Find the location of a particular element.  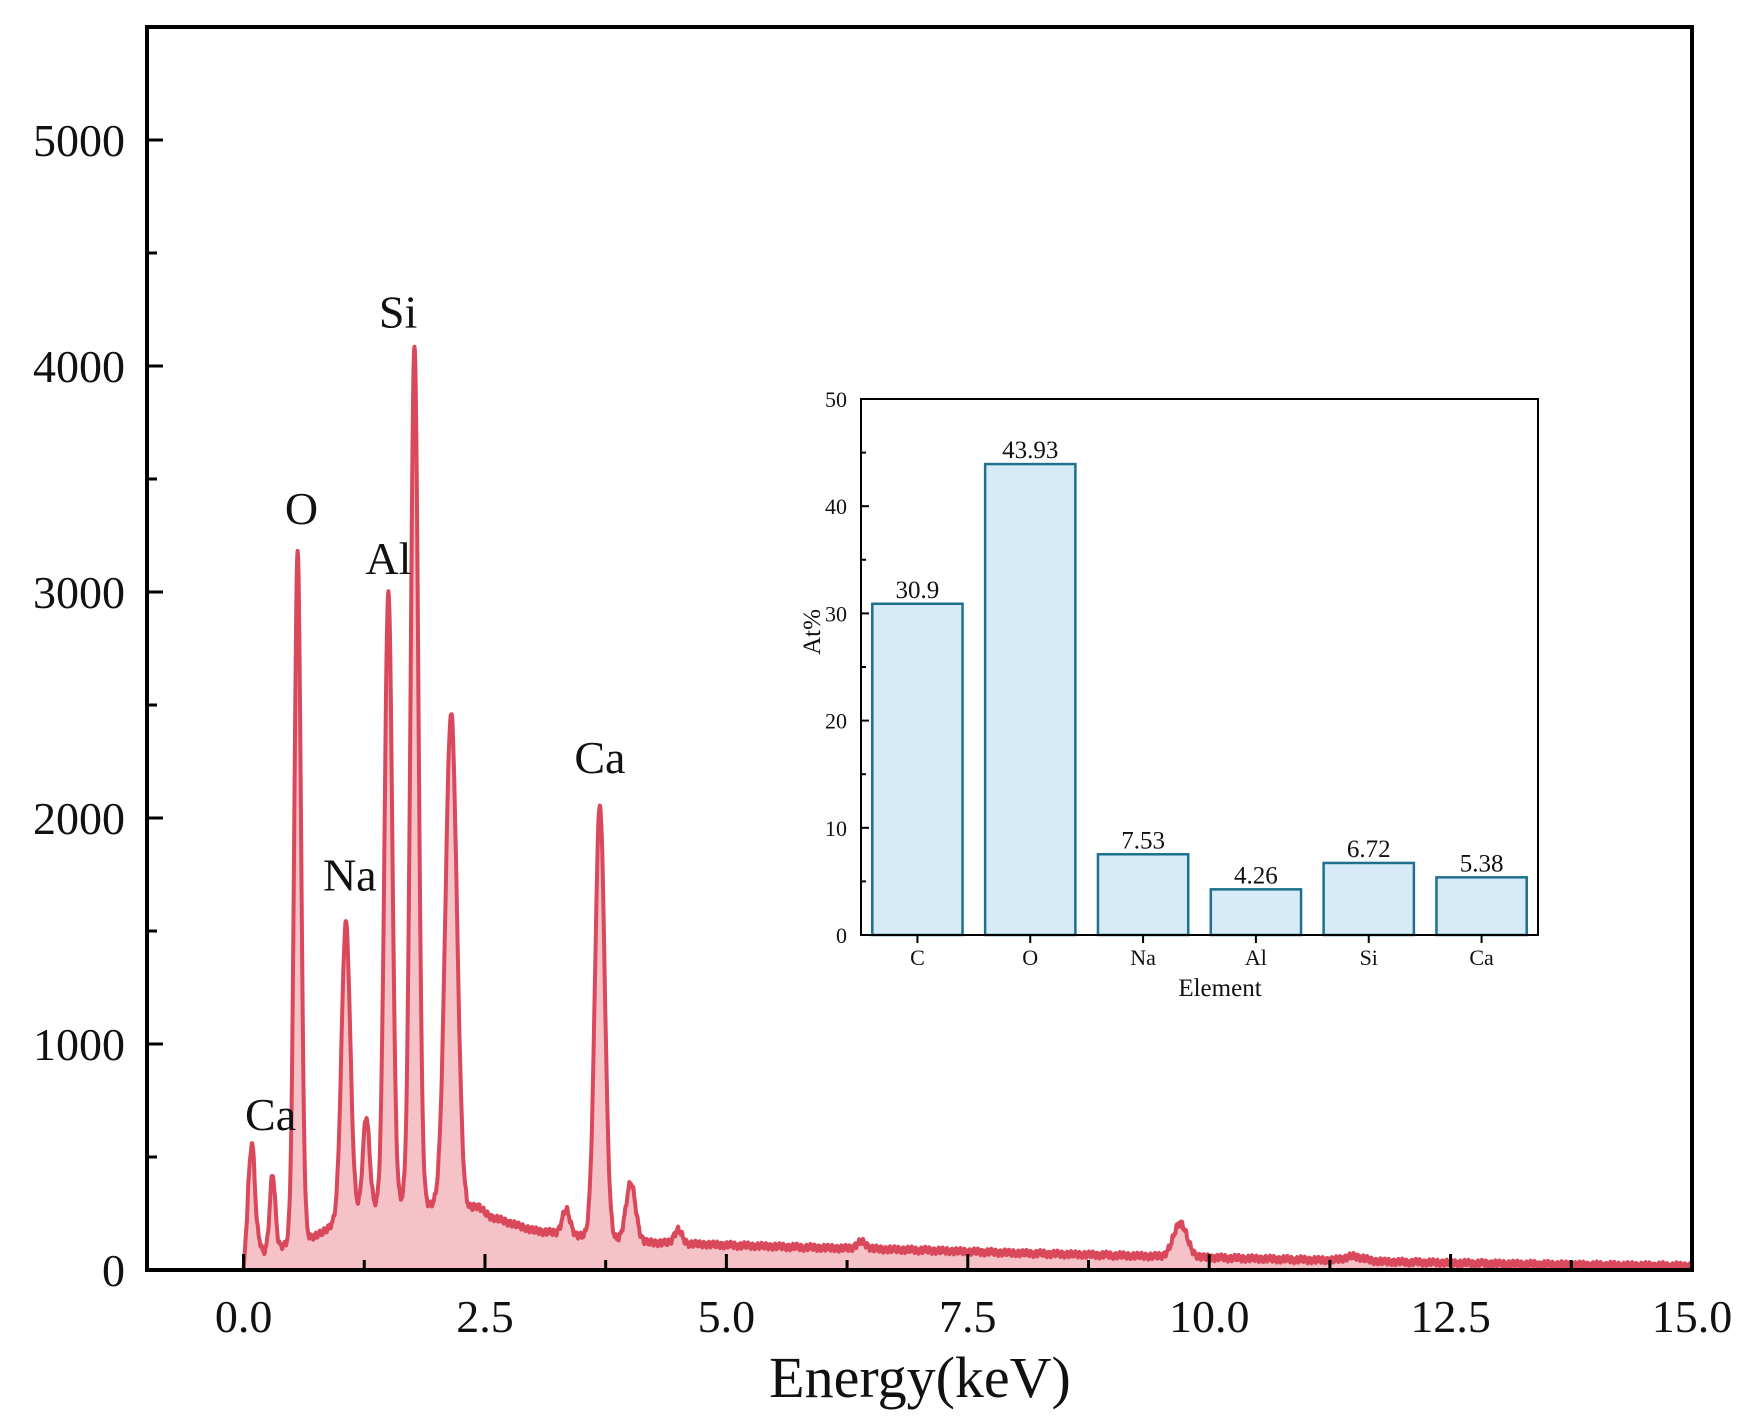

peak-label-si: Si is located at coordinates (398, 312).